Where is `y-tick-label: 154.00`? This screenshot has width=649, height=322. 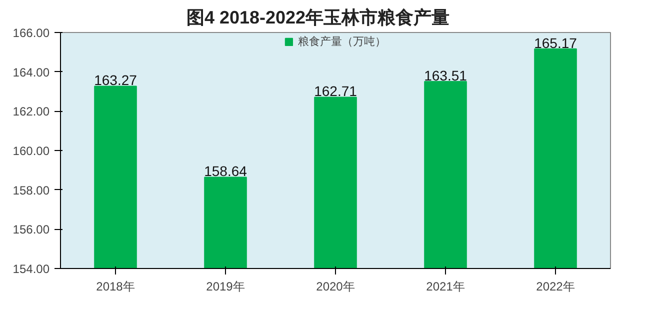
y-tick-label: 154.00 is located at coordinates (31, 269).